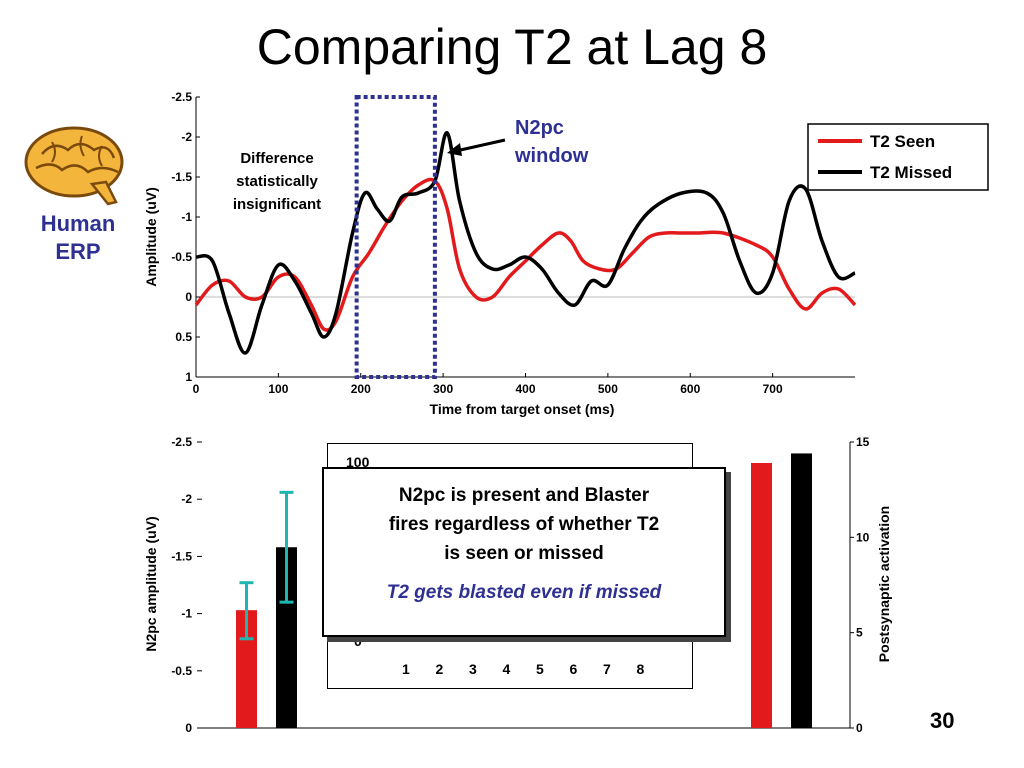 The height and width of the screenshot is (768, 1024). What do you see at coordinates (358, 641) in the screenshot?
I see `inset-bottom-label: 0` at bounding box center [358, 641].